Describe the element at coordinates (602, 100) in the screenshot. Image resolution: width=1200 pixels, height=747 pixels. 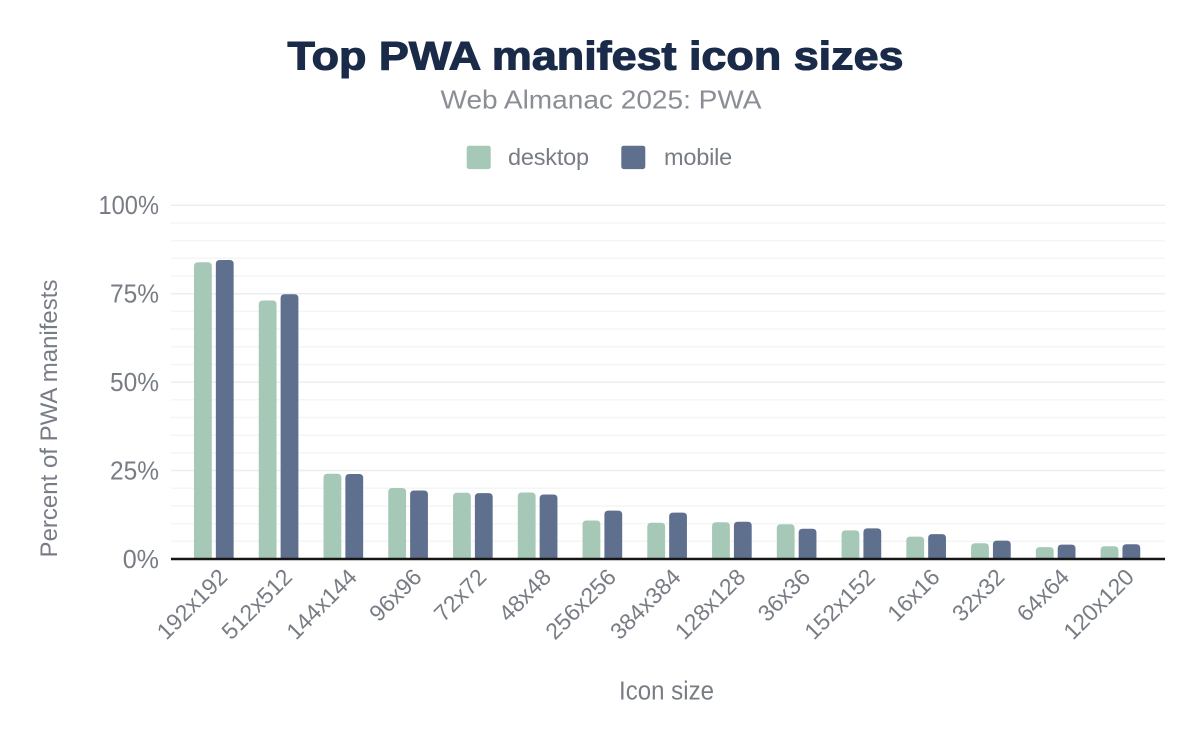
I see `svg-text: Web Almanac 2025: PWA` at that location.